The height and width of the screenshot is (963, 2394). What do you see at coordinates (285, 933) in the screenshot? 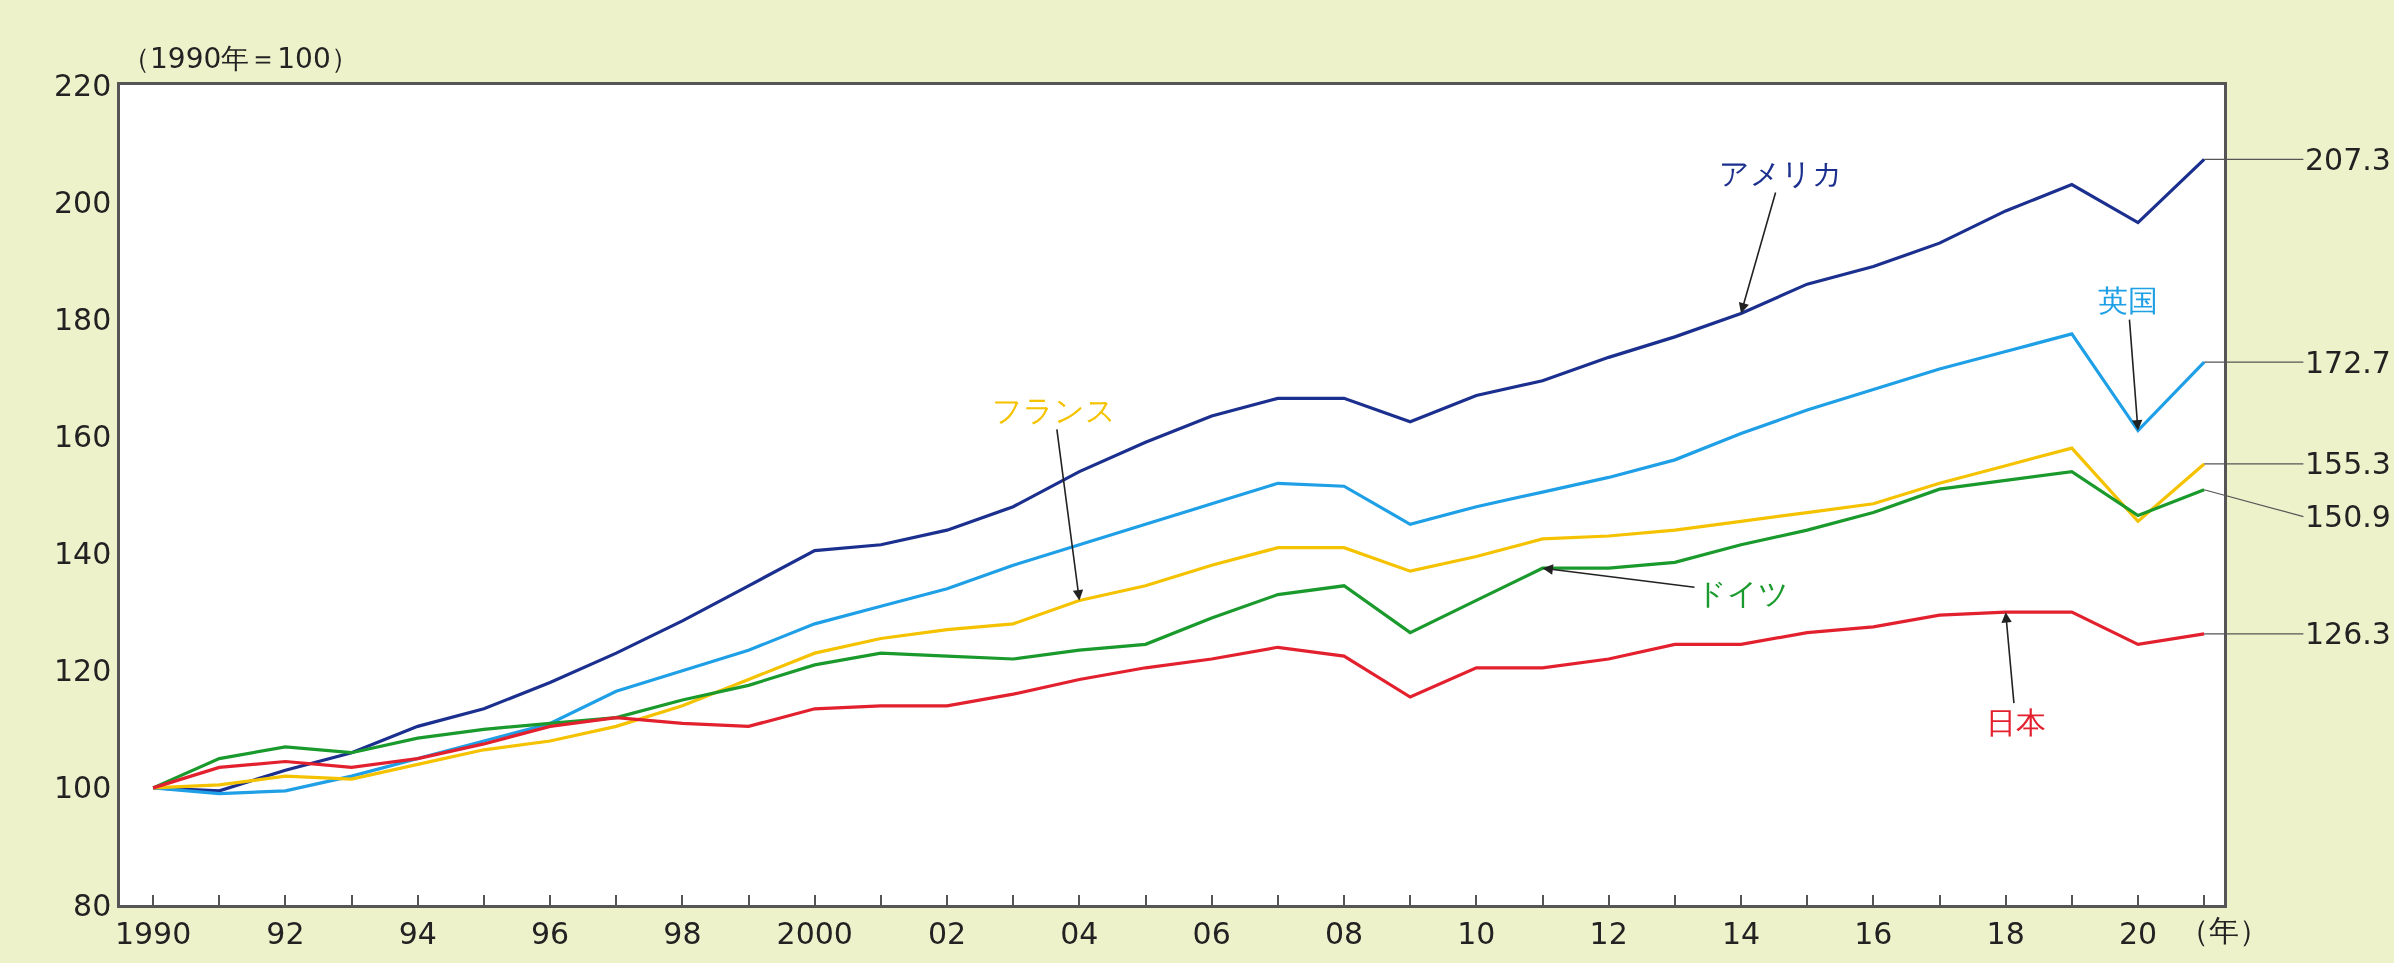
I see `x-tick-label: 92` at bounding box center [285, 933].